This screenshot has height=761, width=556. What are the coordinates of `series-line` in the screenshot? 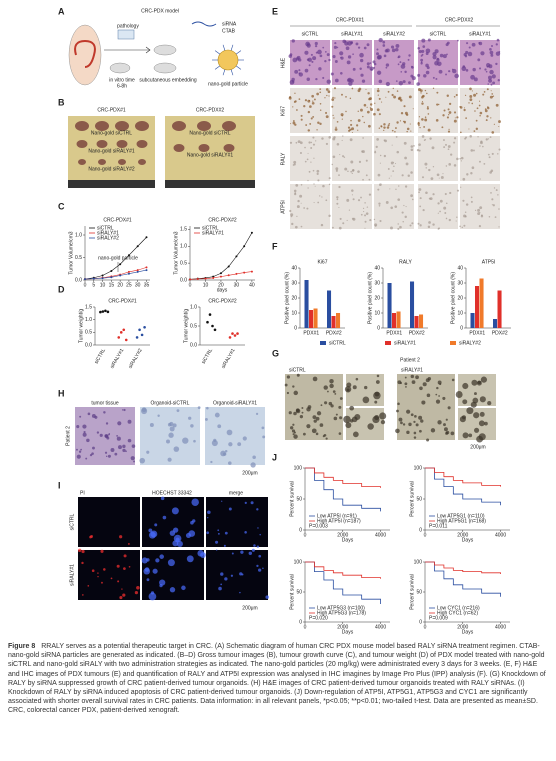 It's located at (343, 570).